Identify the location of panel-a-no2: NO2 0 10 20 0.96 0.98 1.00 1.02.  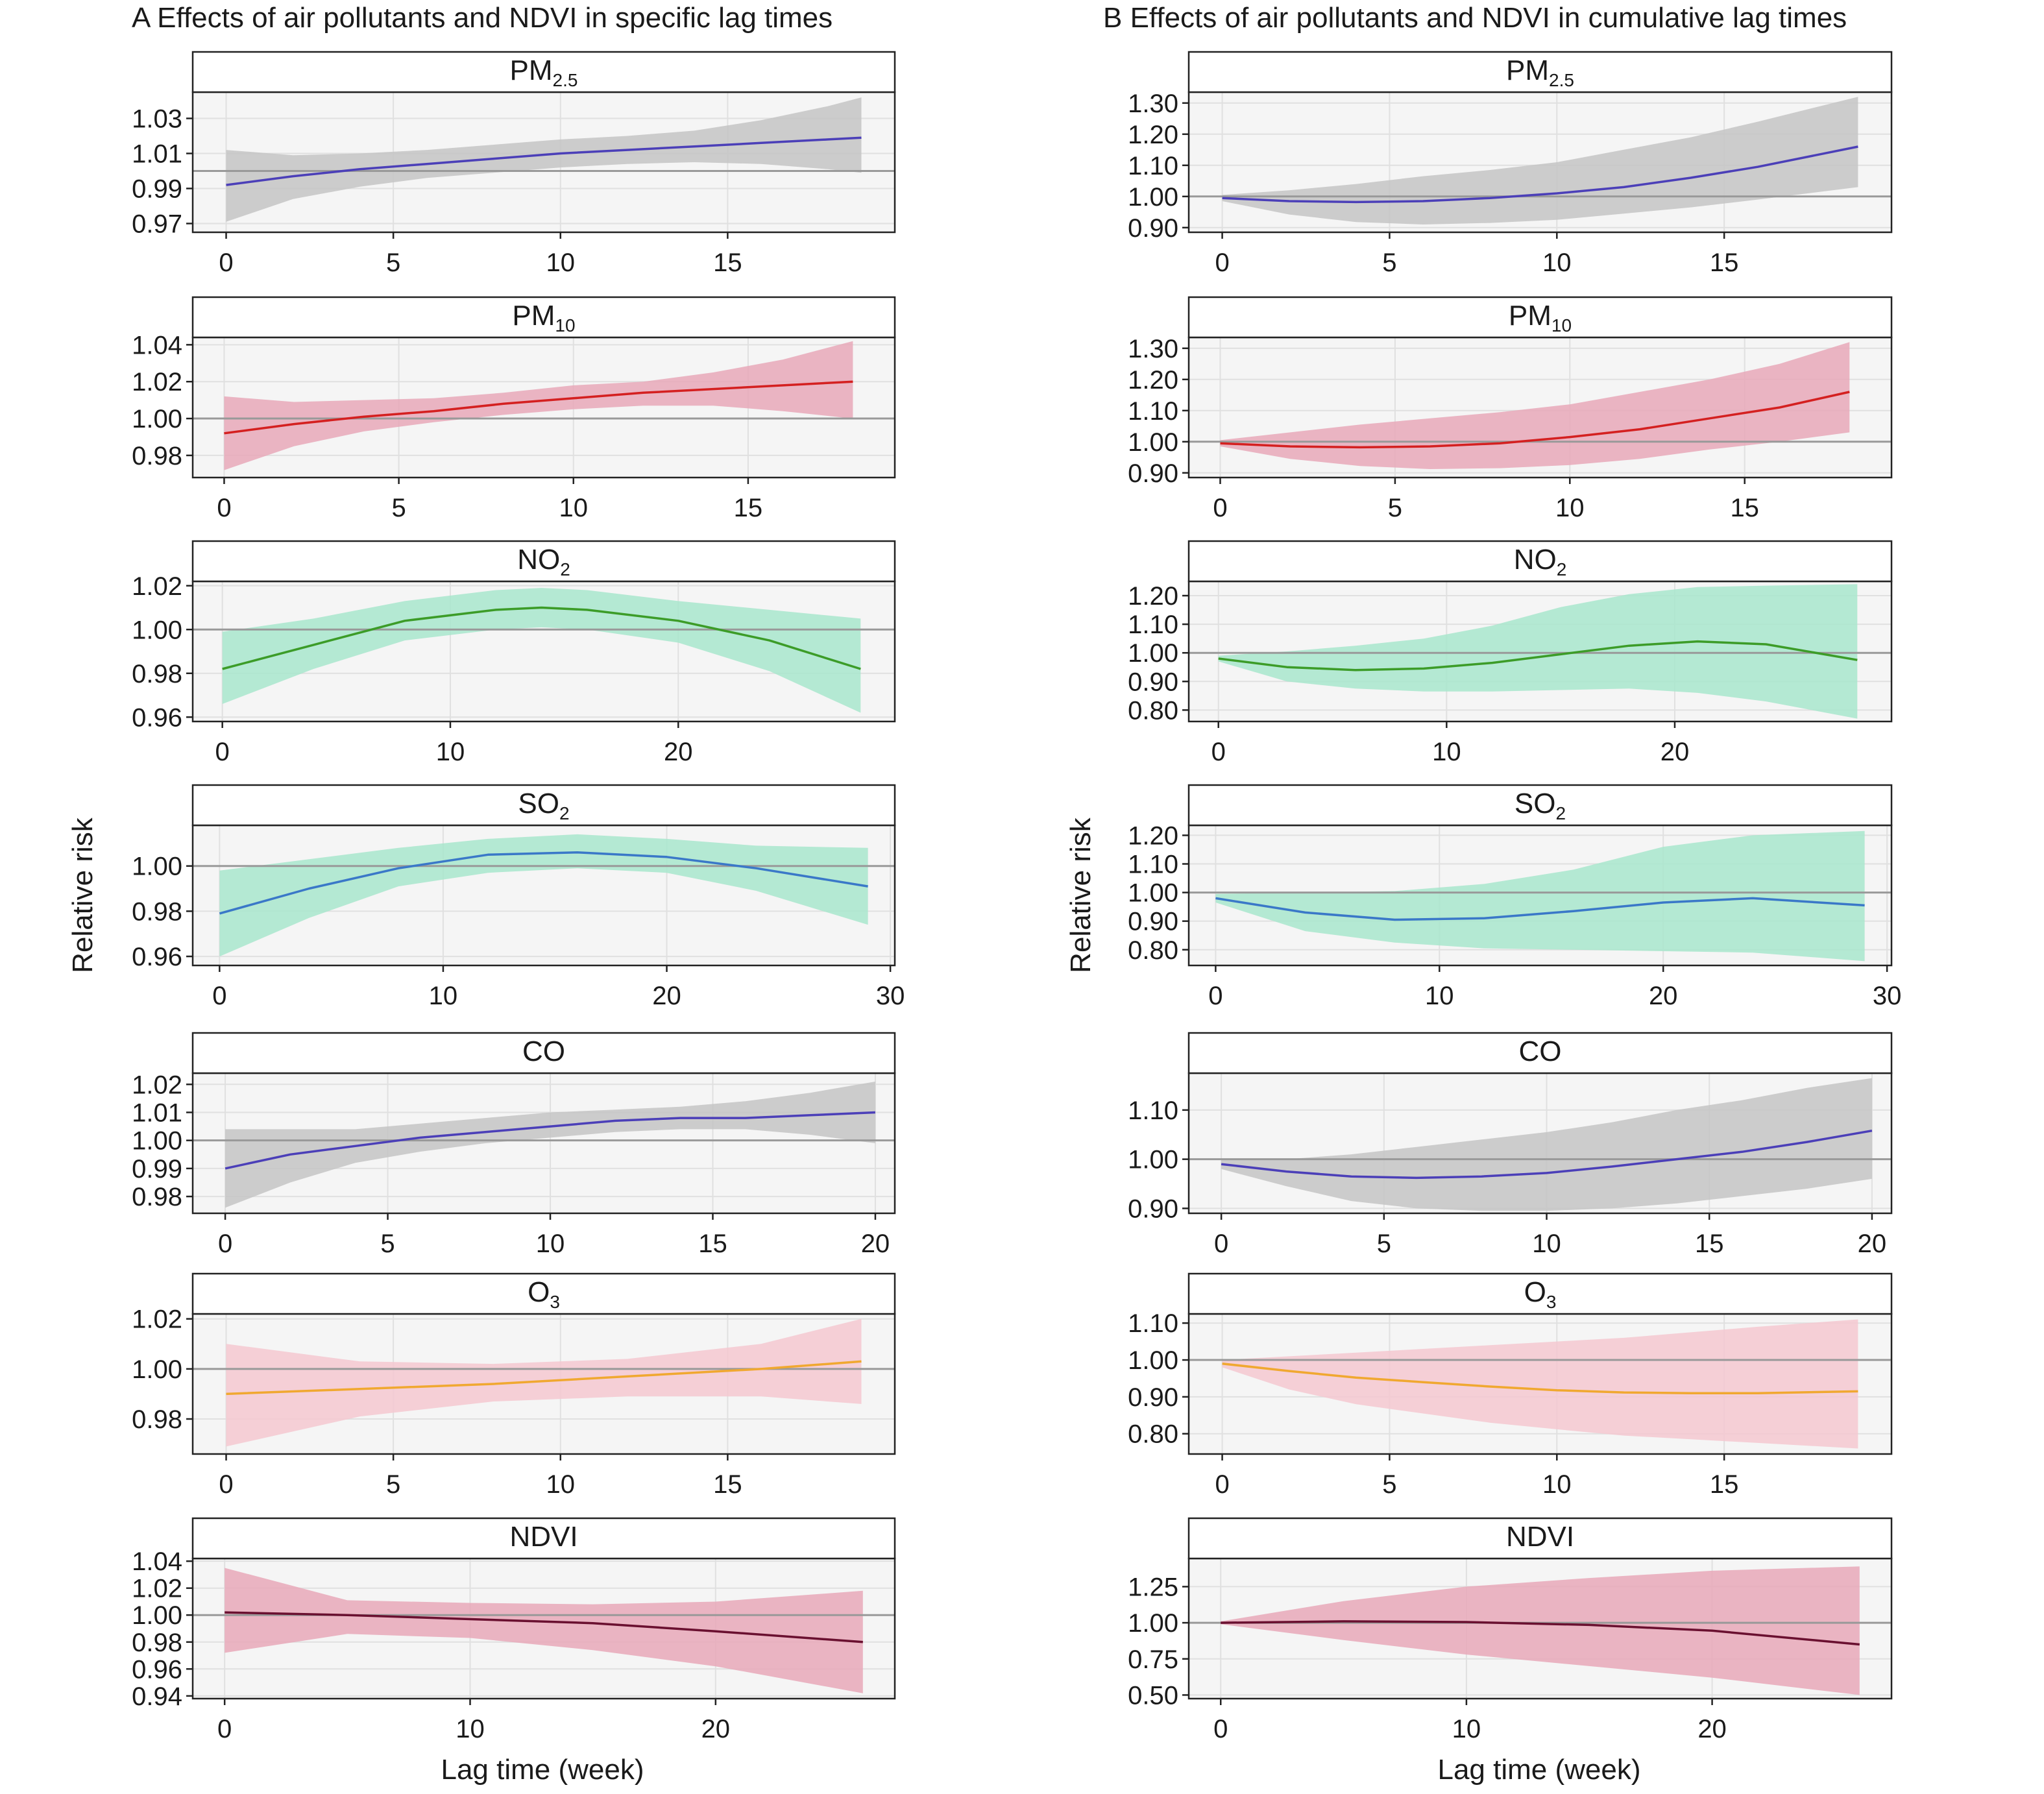
(514, 653).